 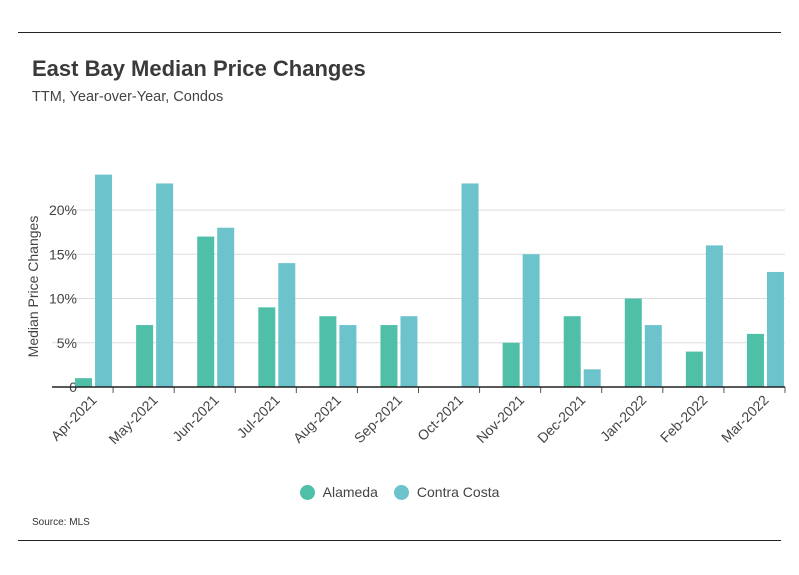 I want to click on top-rule, so click(x=399, y=32).